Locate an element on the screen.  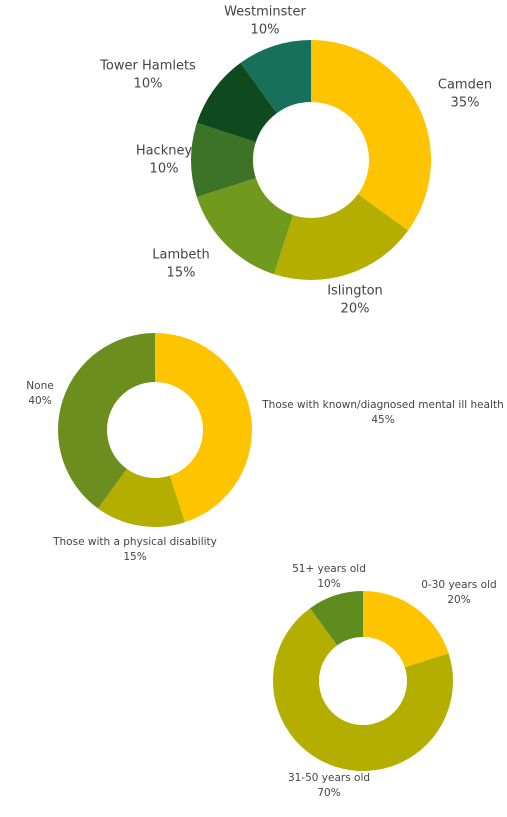
slice-label: 31-50 years old is located at coordinates (329, 778).